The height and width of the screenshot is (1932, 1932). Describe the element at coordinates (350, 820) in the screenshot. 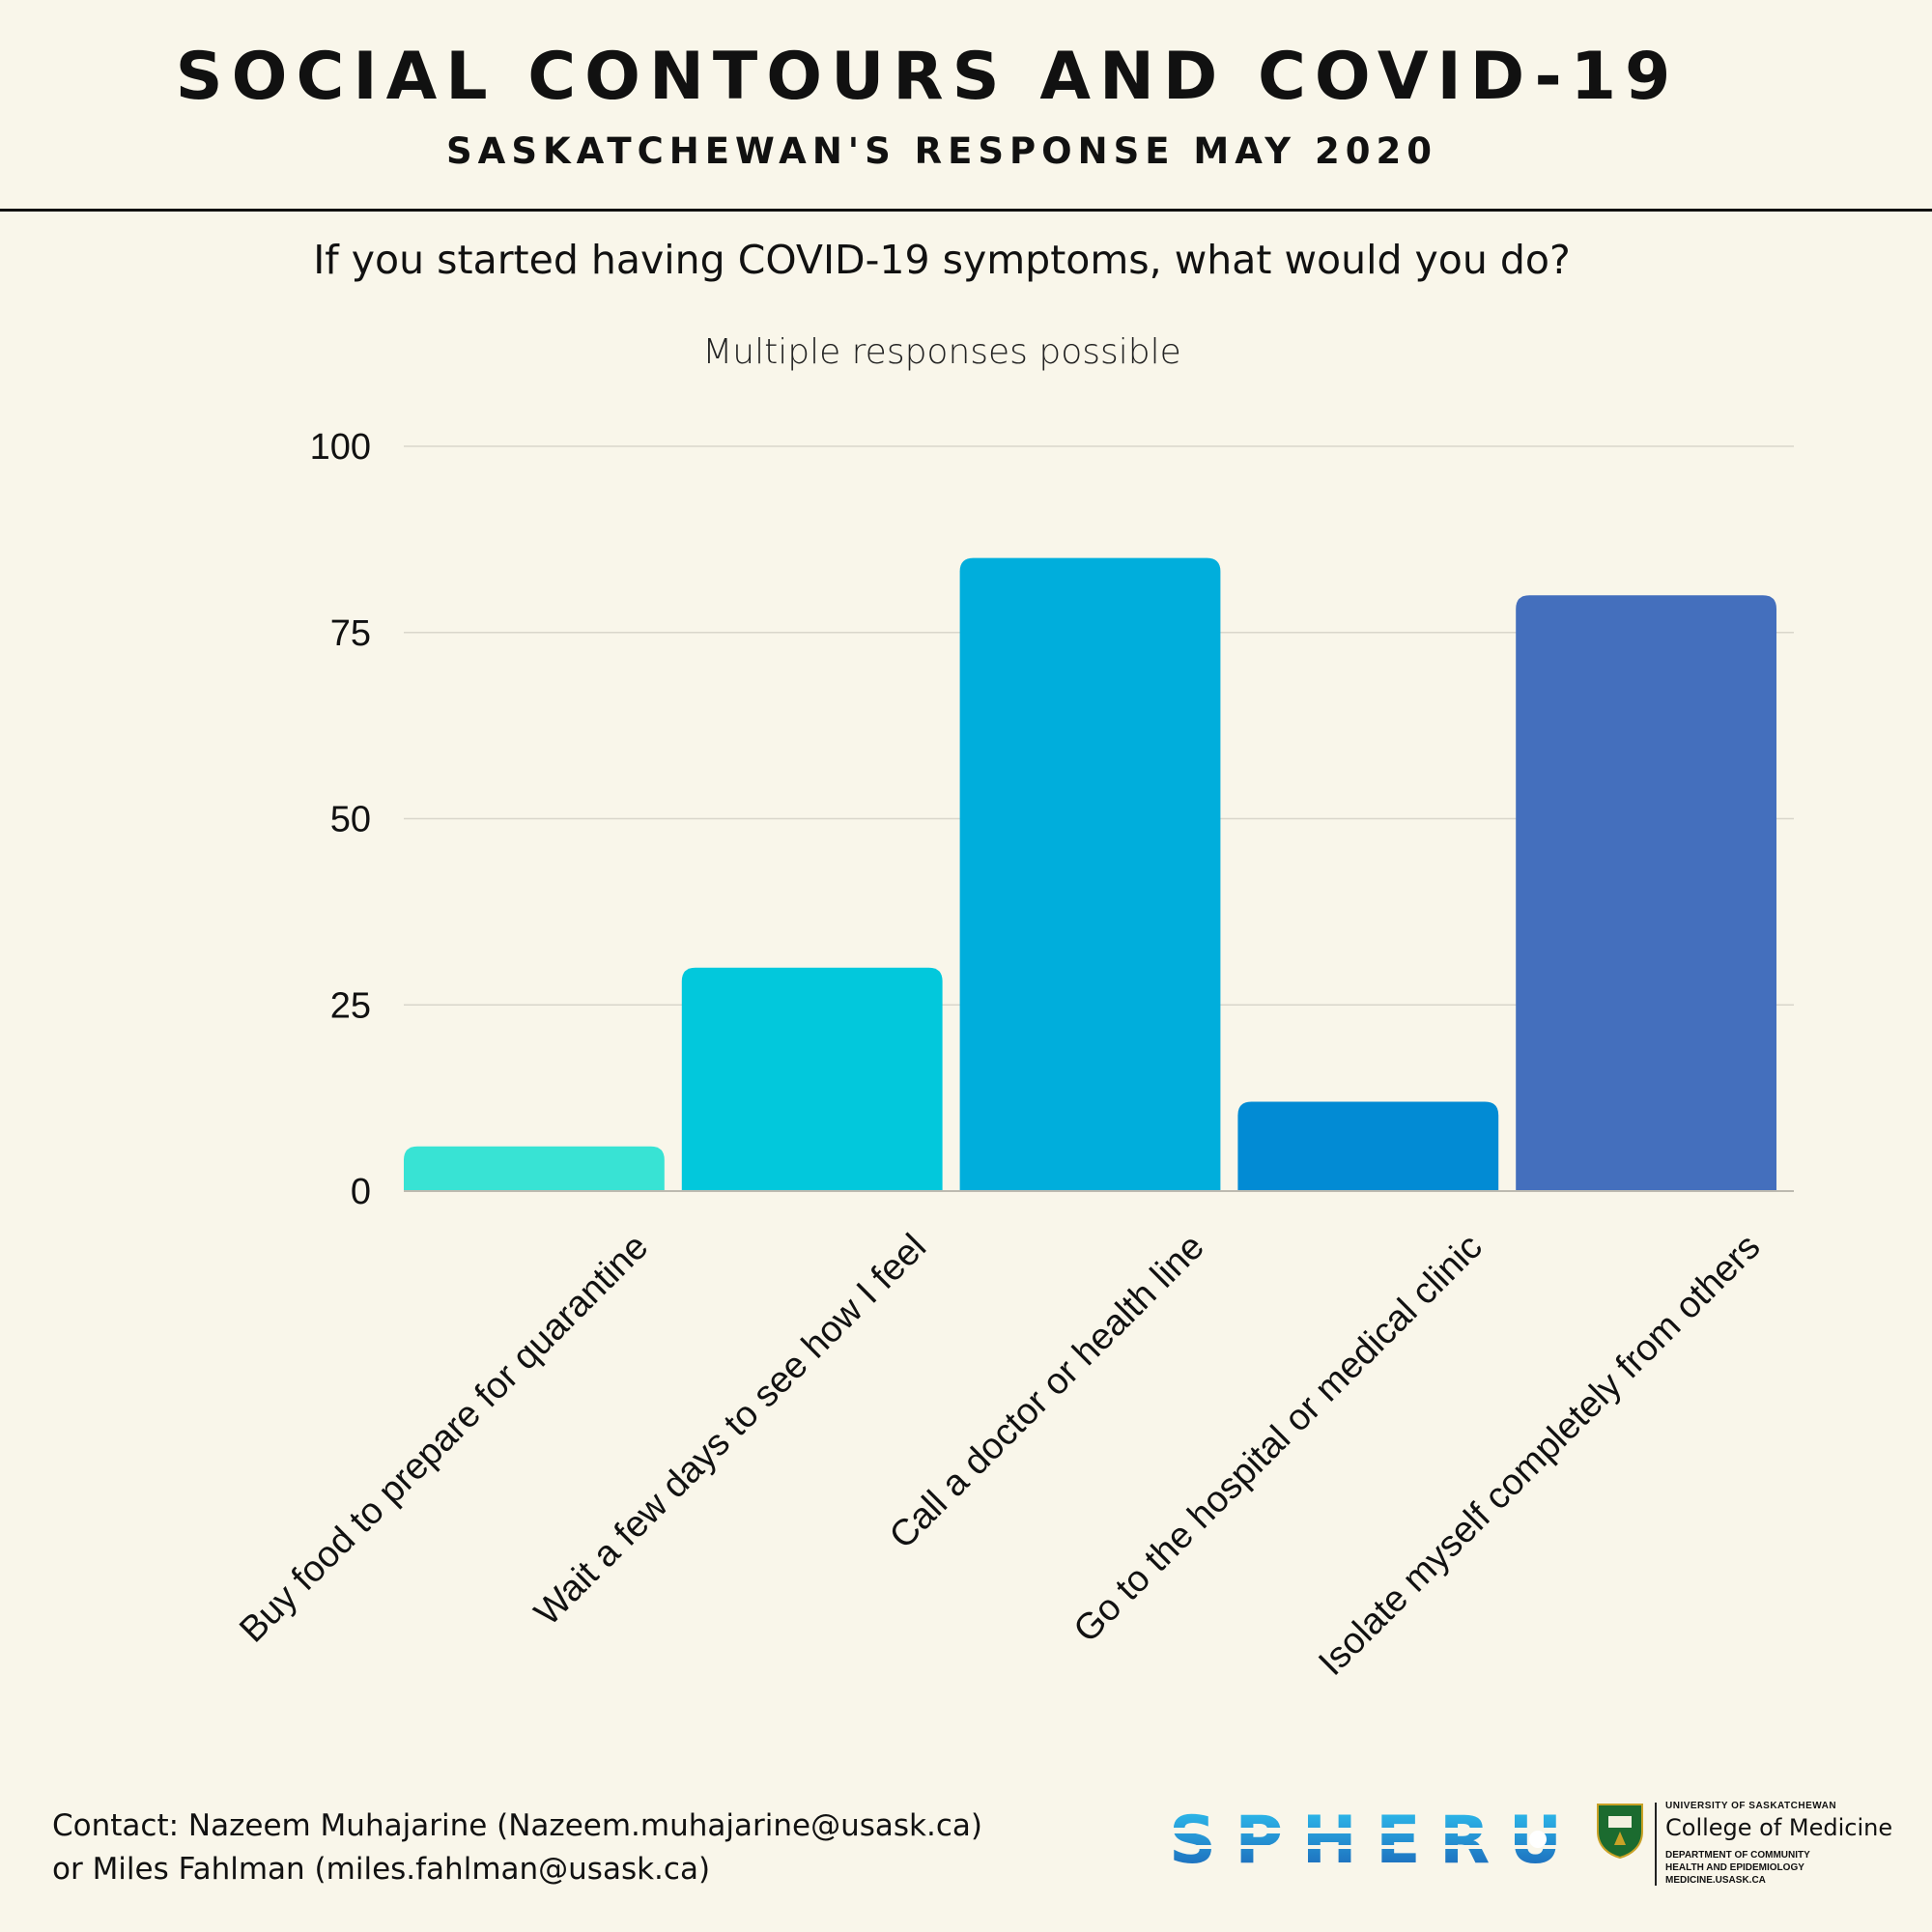

I see `y-tick-label: 50` at that location.